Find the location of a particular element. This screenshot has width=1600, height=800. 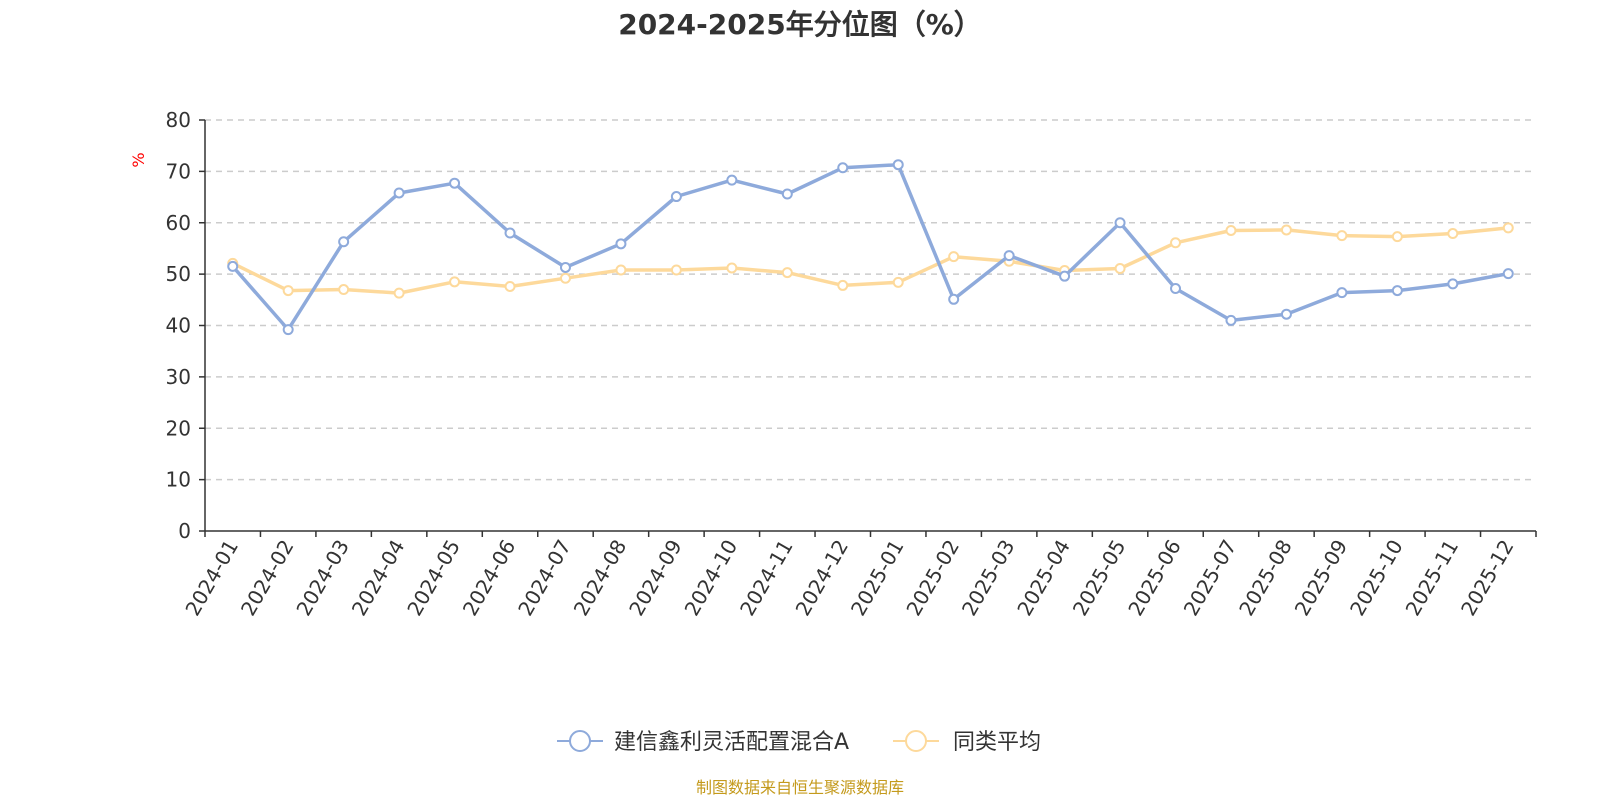

x-tick-label: 2025-04 is located at coordinates (1043, 578).